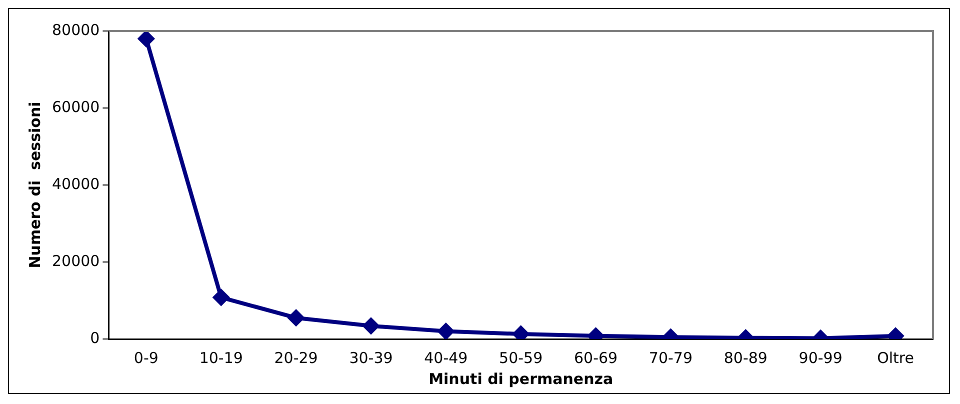  Describe the element at coordinates (446, 357) in the screenshot. I see `x-tick-label: 40-49` at that location.